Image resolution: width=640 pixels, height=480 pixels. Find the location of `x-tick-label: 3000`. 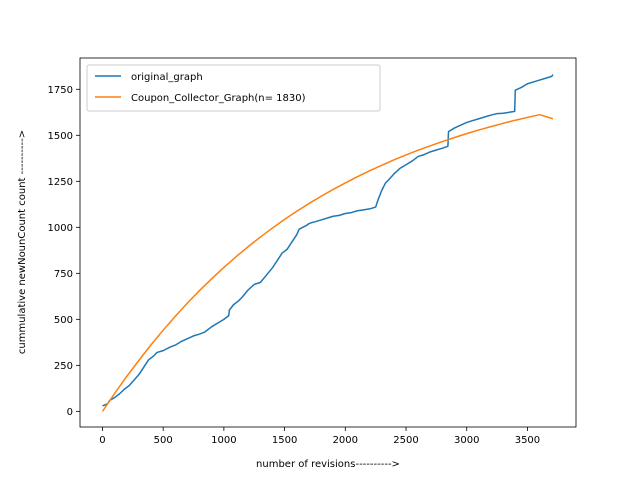

x-tick-label: 3000 is located at coordinates (466, 440).